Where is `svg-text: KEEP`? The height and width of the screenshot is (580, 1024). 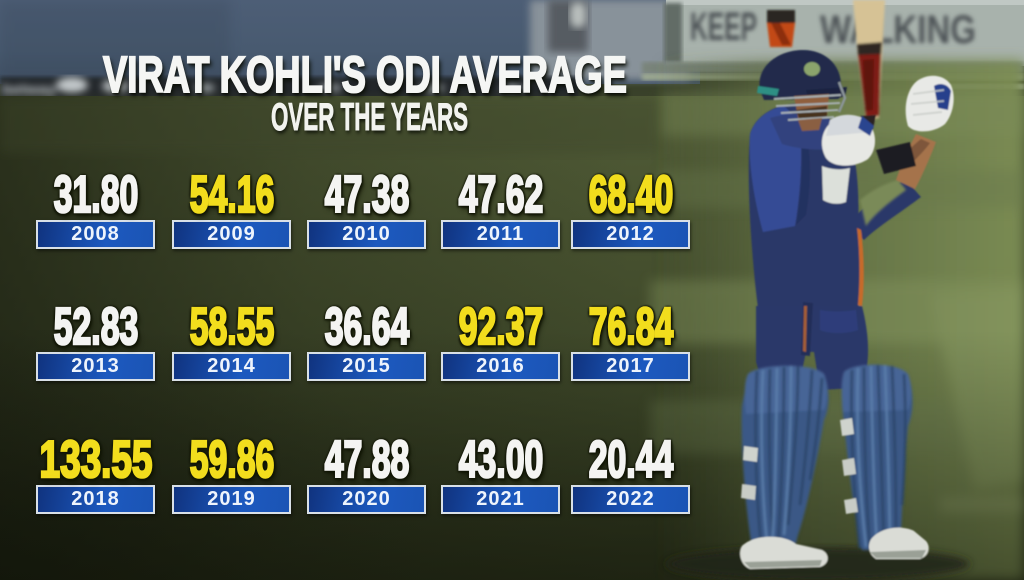 svg-text: KEEP is located at coordinates (723, 27).